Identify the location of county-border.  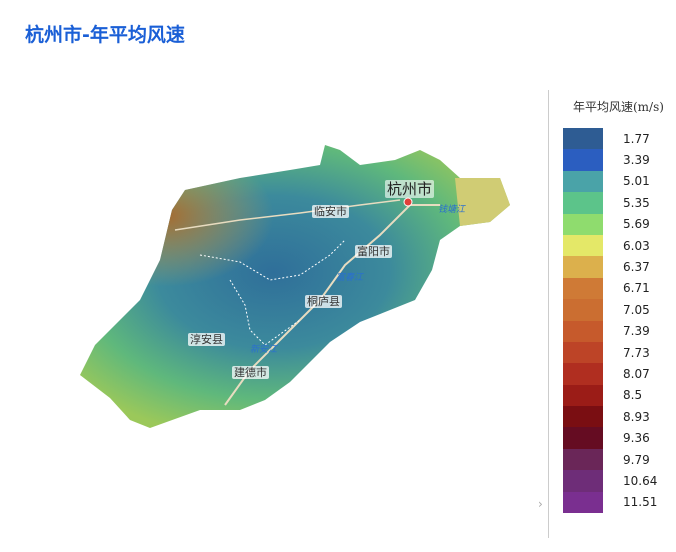
(272, 260).